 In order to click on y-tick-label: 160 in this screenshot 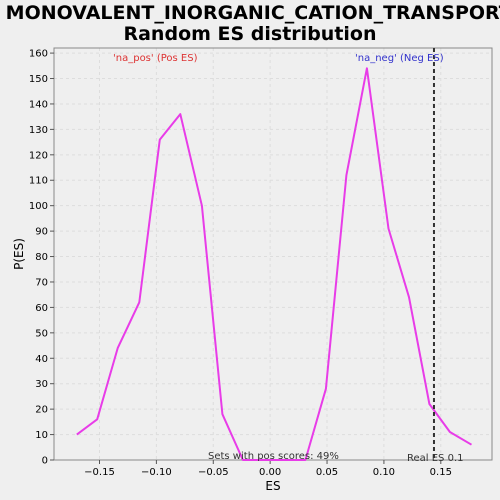, I will do `click(38, 54)`.